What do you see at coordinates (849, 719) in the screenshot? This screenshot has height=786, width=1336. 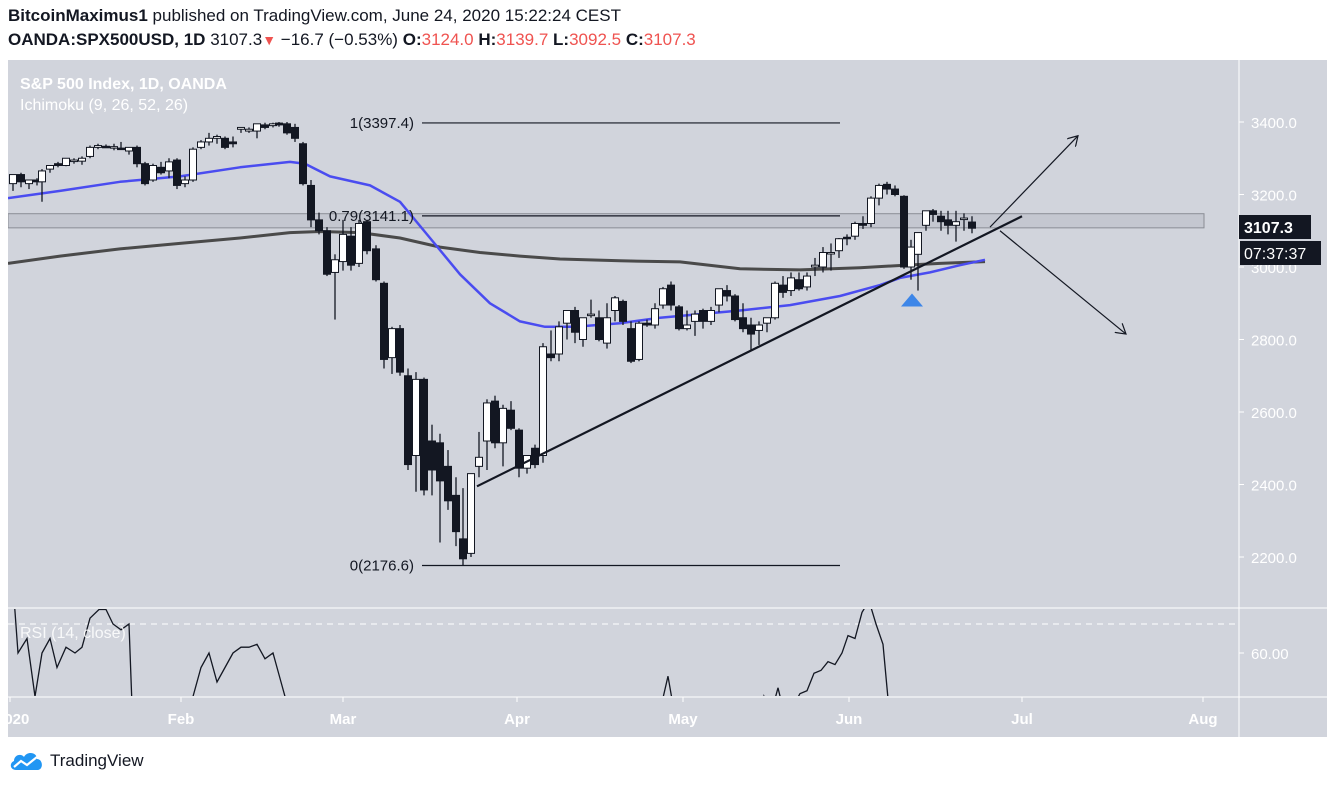 I see `time-tick-label: Jun` at bounding box center [849, 719].